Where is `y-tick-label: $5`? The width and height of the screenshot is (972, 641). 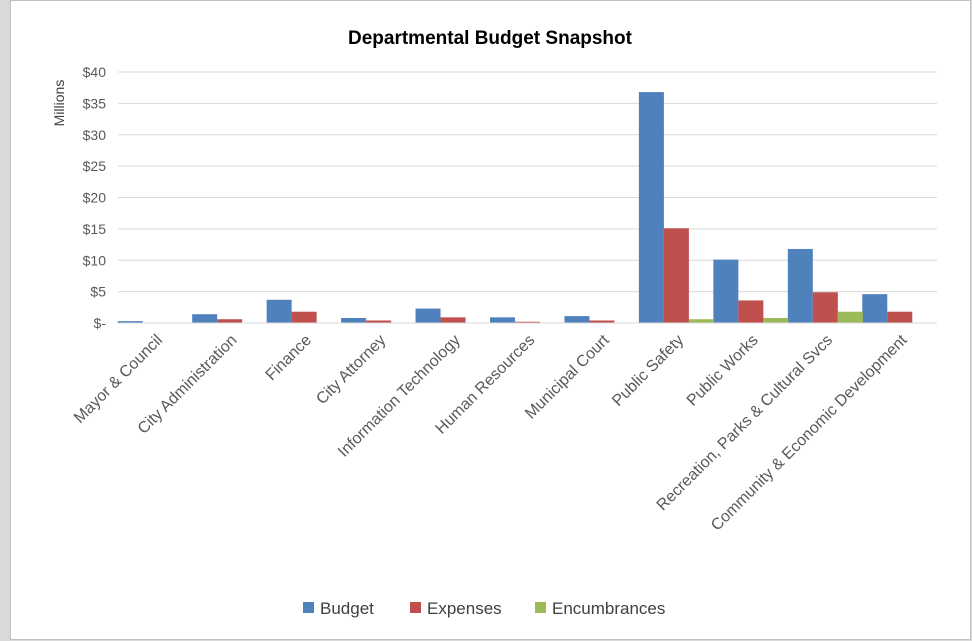 y-tick-label: $5 is located at coordinates (98, 292).